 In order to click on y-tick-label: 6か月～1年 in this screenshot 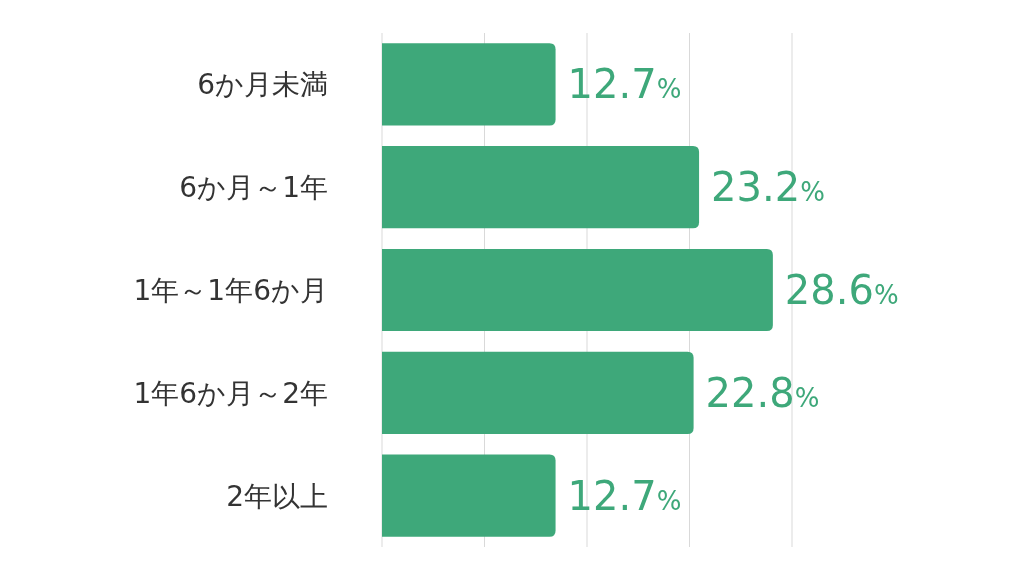, I will do `click(253, 188)`.